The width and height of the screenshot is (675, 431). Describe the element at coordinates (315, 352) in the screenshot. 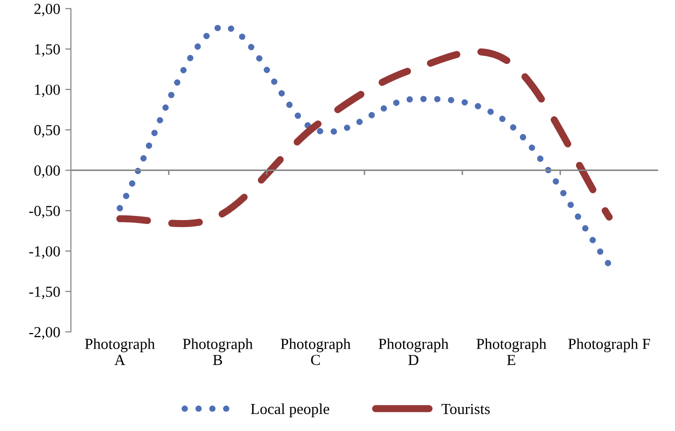

I see `x-tick-label: Photograph C` at that location.